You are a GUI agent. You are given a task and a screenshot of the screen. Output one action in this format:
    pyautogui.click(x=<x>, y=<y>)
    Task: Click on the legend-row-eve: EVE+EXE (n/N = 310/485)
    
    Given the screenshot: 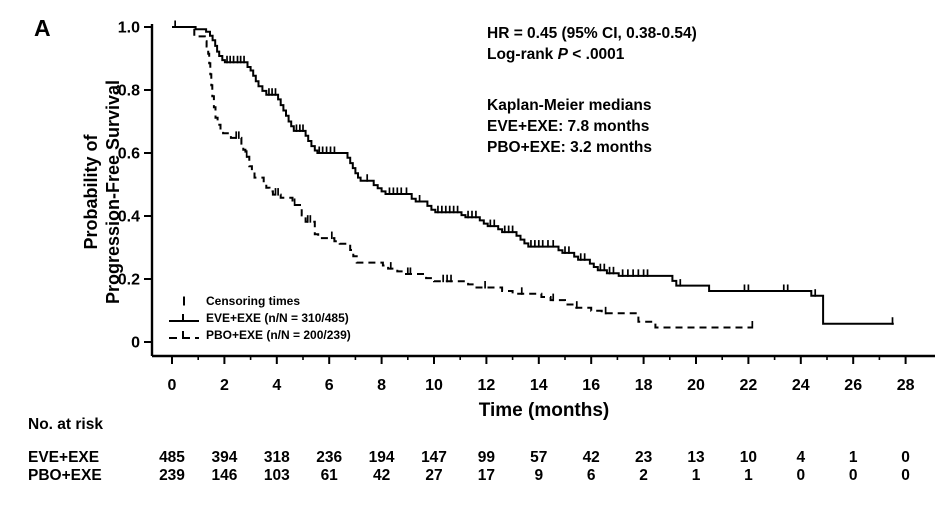 What is the action you would take?
    pyautogui.click(x=258, y=317)
    